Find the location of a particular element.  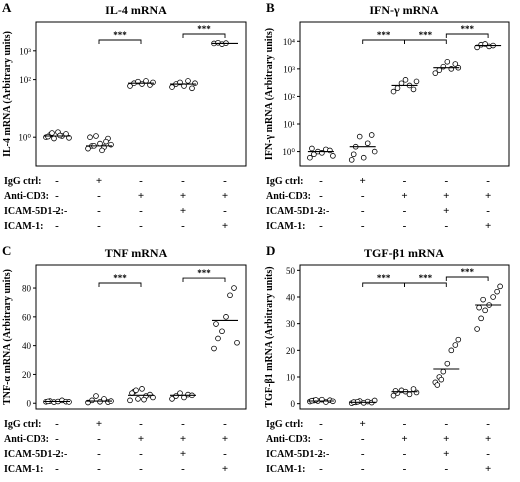

panel-letter: A is located at coordinates (7, 7).